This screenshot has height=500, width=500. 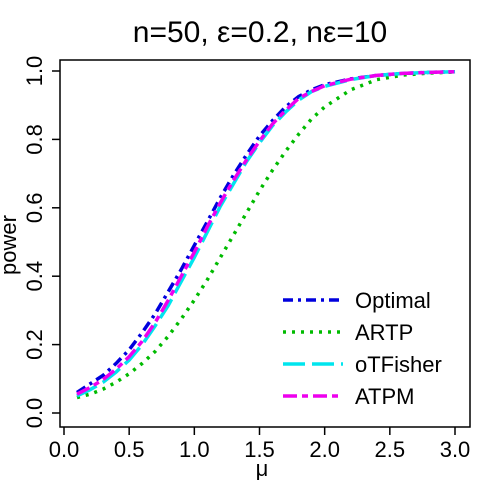 What do you see at coordinates (260, 32) in the screenshot?
I see `chart-title: n=50, ε=0.2, nε=10` at bounding box center [260, 32].